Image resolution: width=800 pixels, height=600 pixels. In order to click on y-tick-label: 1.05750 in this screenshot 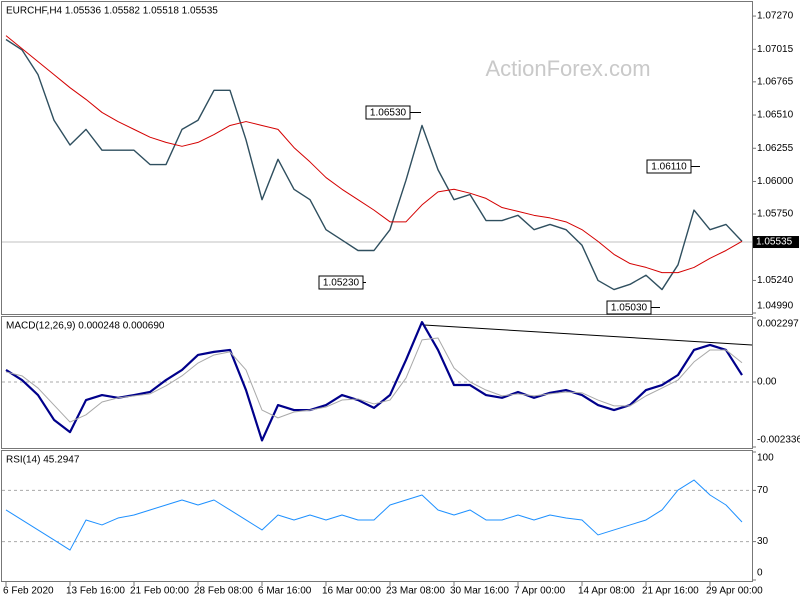, I will do `click(775, 214)`.